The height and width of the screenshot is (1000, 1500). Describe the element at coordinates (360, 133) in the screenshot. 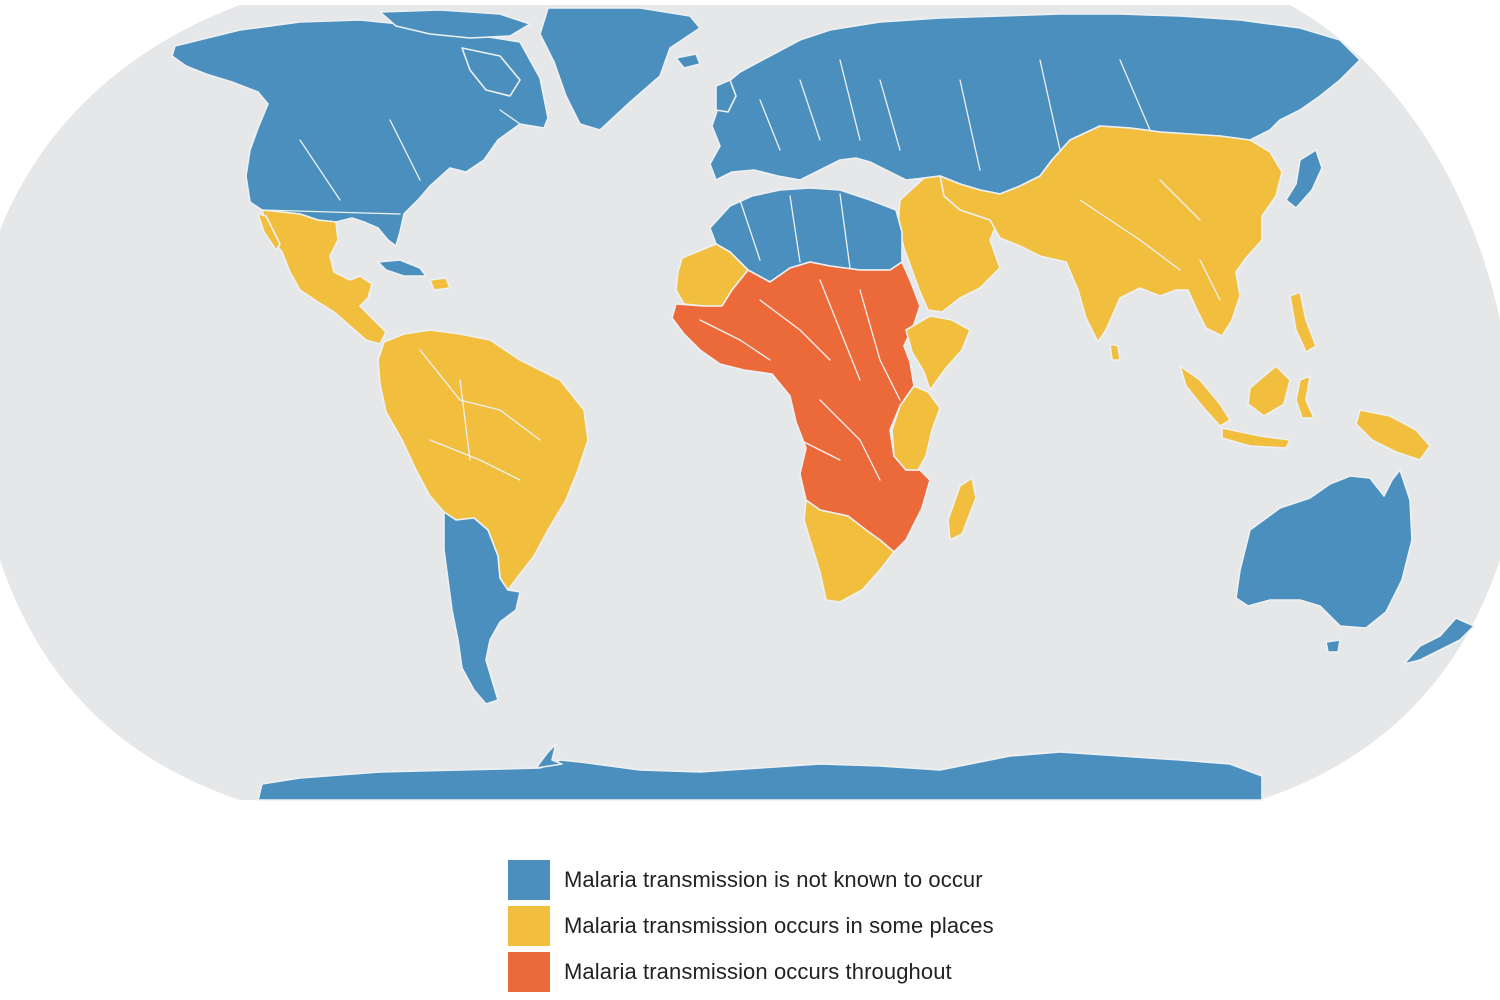

I see `region-north-america` at that location.